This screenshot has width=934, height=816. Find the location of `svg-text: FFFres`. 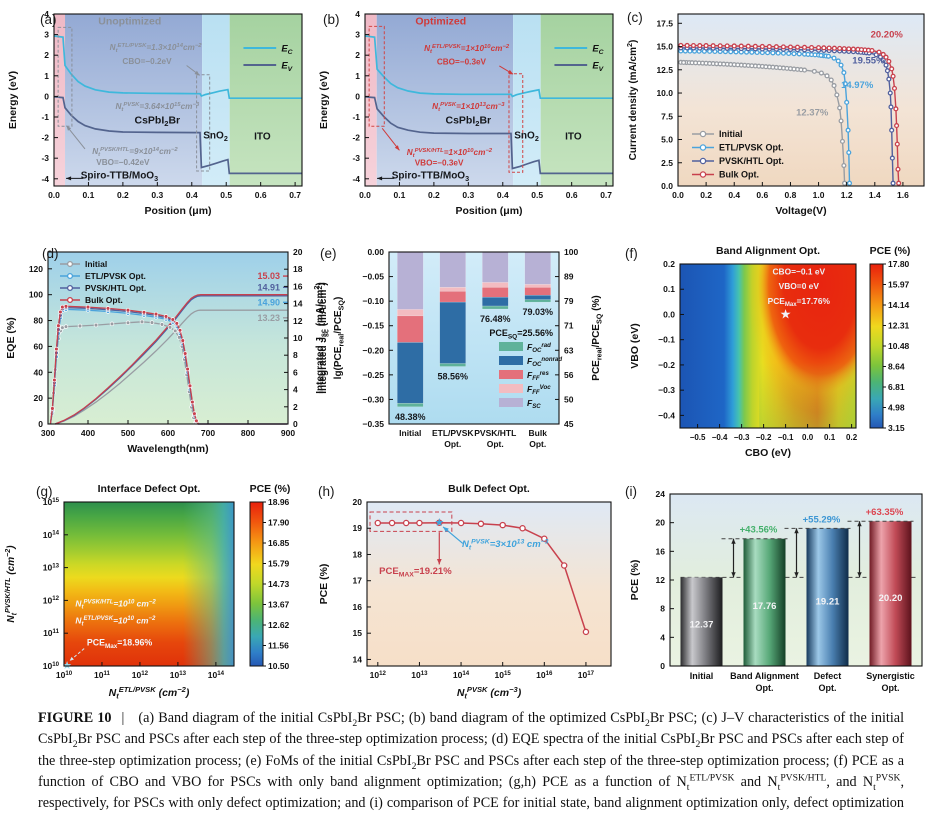

svg-text: FFFres is located at coordinates (538, 376).